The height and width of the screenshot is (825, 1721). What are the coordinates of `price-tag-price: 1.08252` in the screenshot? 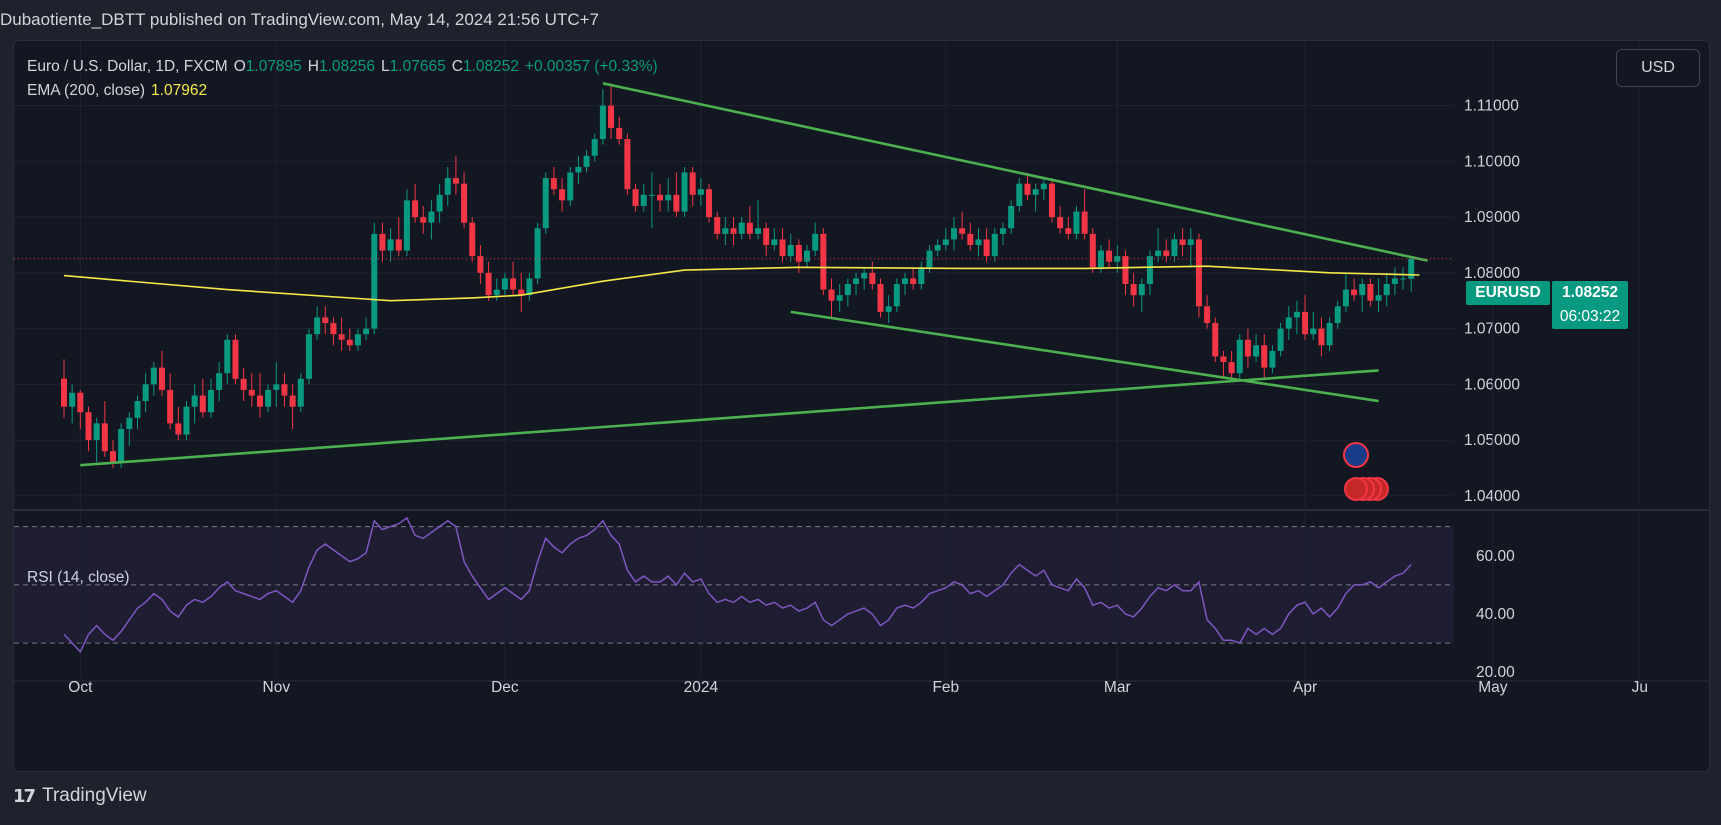 It's located at (1590, 292).